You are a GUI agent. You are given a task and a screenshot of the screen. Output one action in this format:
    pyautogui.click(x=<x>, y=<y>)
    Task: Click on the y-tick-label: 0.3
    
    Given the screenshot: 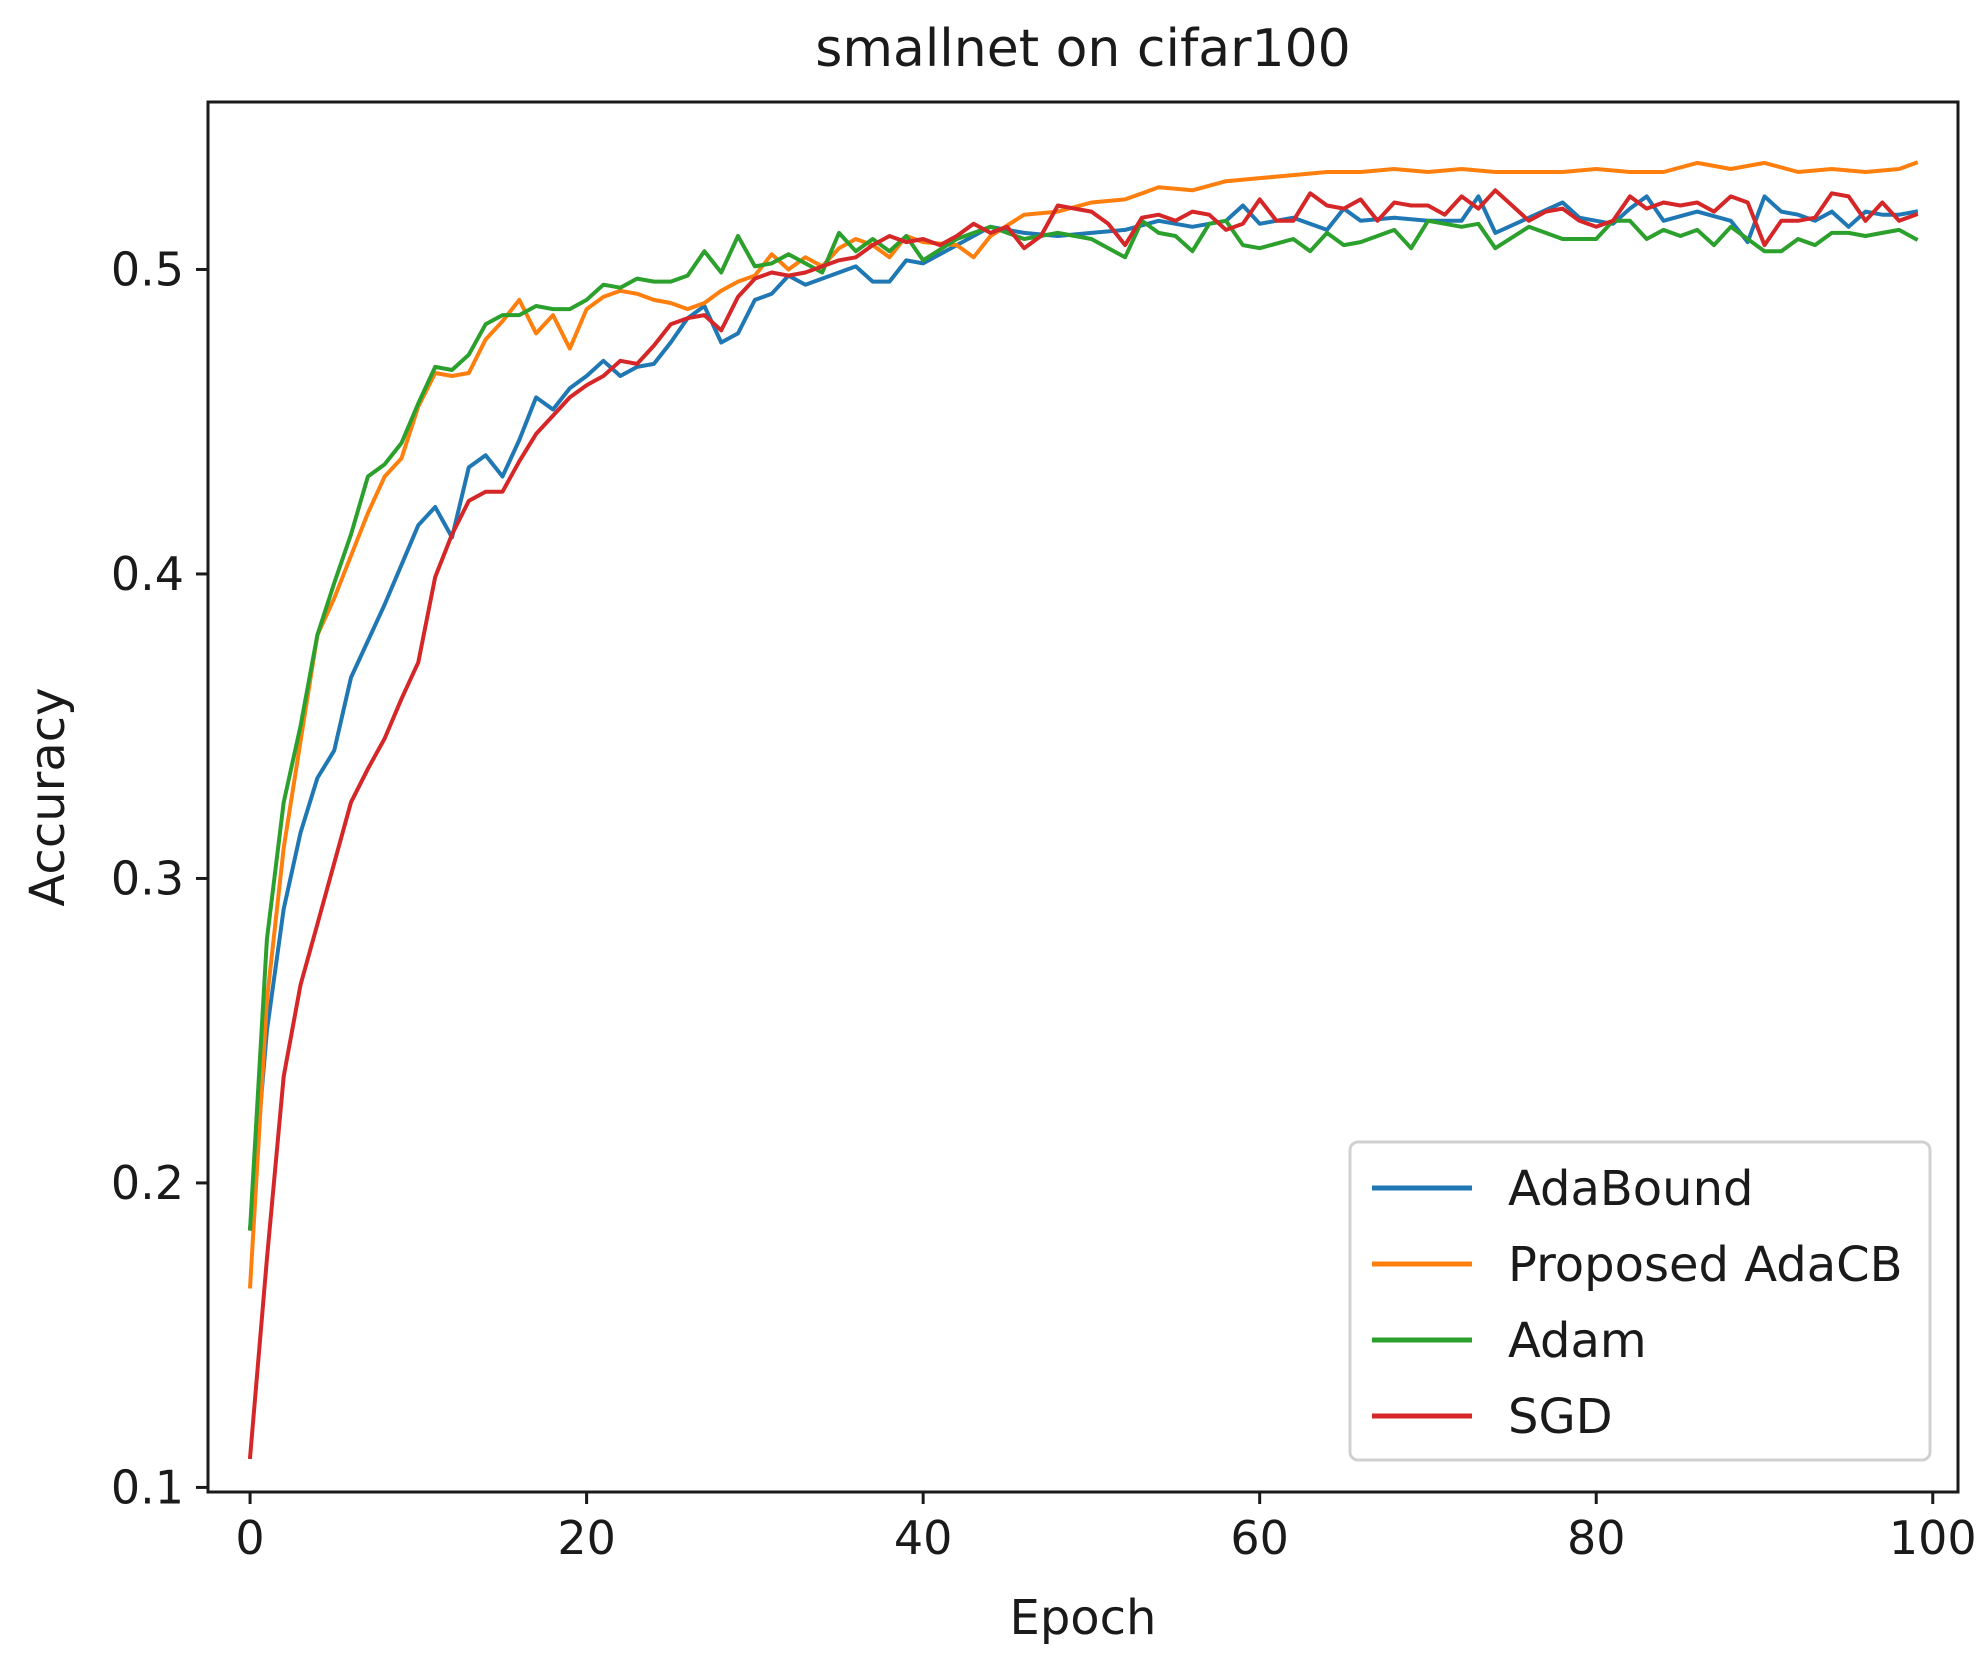 What is the action you would take?
    pyautogui.click(x=147, y=878)
    